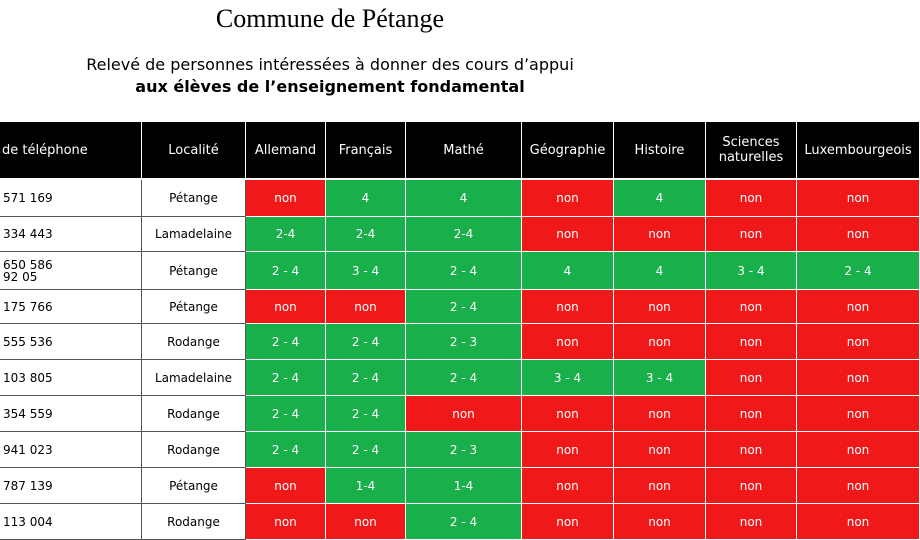 The width and height of the screenshot is (920, 540). What do you see at coordinates (20, 276) in the screenshot?
I see `phone-number: 92 05` at bounding box center [20, 276].